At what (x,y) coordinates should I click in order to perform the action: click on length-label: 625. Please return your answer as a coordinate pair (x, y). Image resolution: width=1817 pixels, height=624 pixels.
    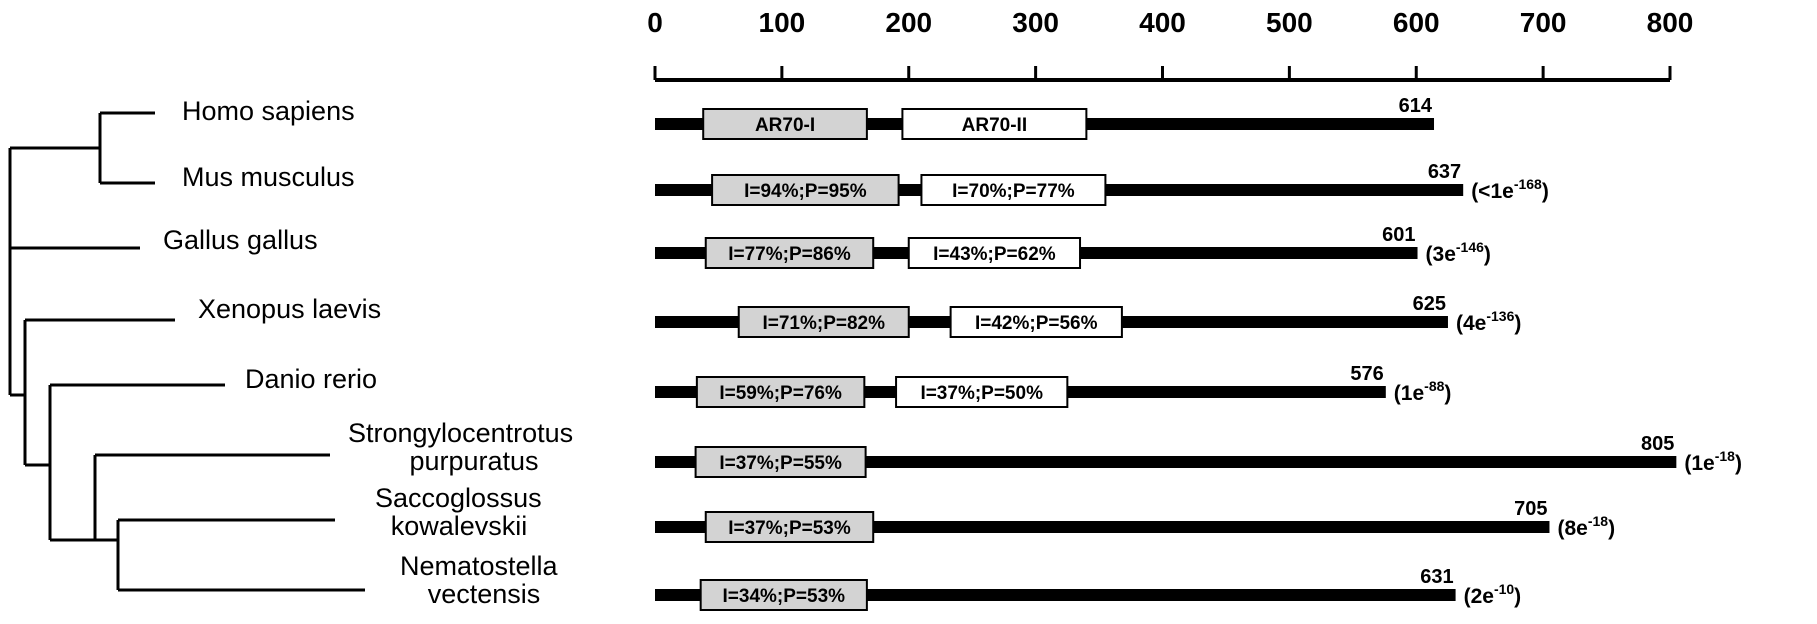
    Looking at the image, I should click on (1429, 304).